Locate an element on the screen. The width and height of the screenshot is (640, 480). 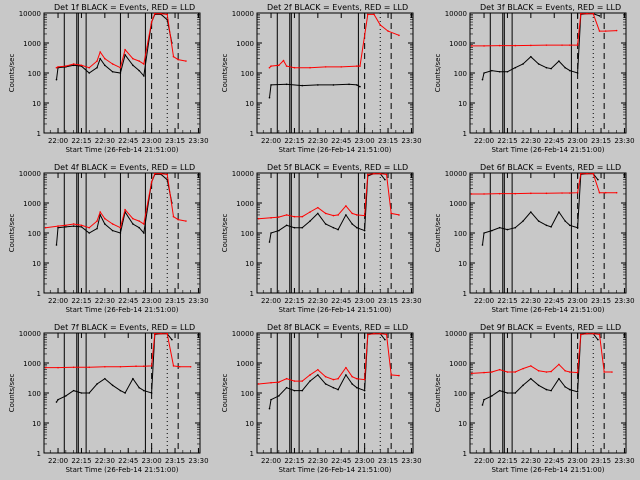
chart-title: Det 4f BLACK = Events, RED = LLD is located at coordinates (124, 167).